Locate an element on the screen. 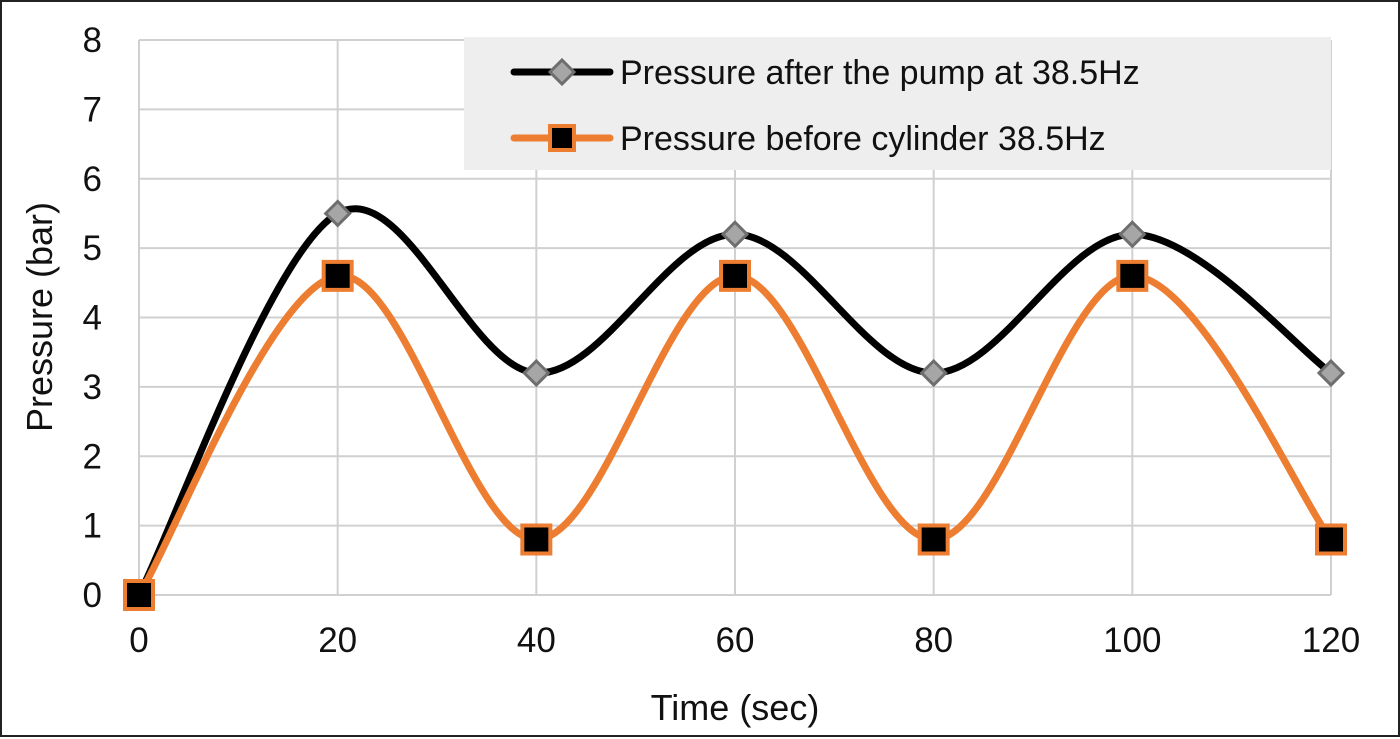 The height and width of the screenshot is (739, 1400). y-tick-label: 7 is located at coordinates (92, 109).